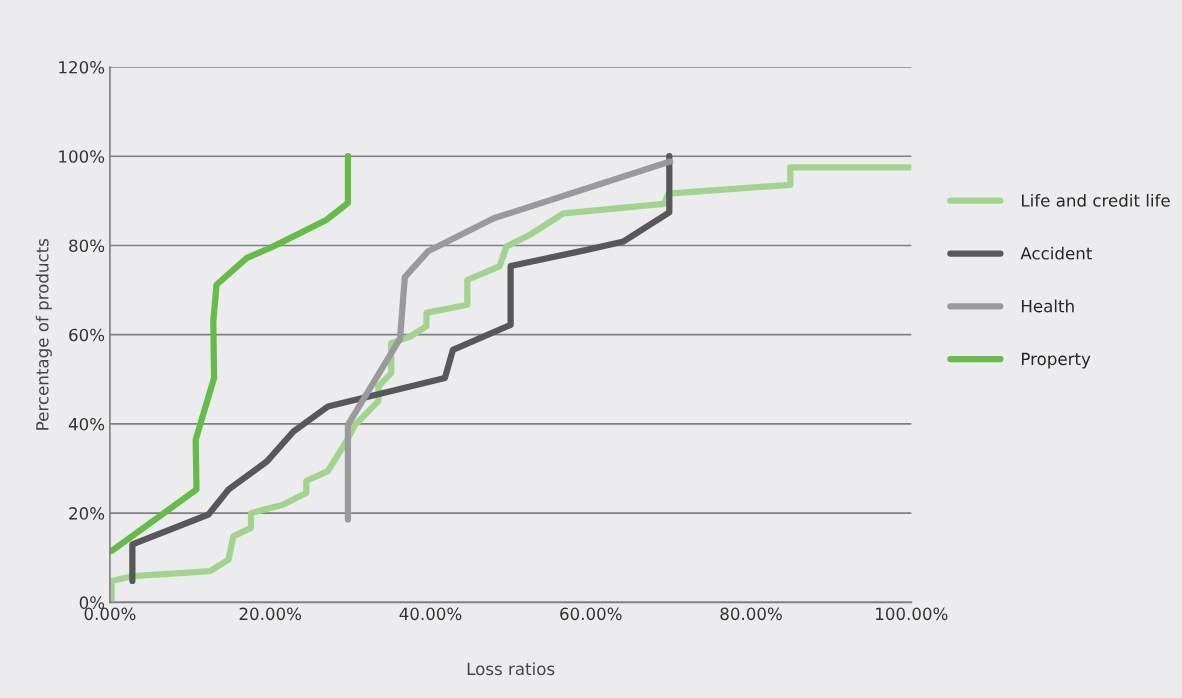 The height and width of the screenshot is (698, 1182). Describe the element at coordinates (92, 602) in the screenshot. I see `y-tick-label: 0%` at that location.